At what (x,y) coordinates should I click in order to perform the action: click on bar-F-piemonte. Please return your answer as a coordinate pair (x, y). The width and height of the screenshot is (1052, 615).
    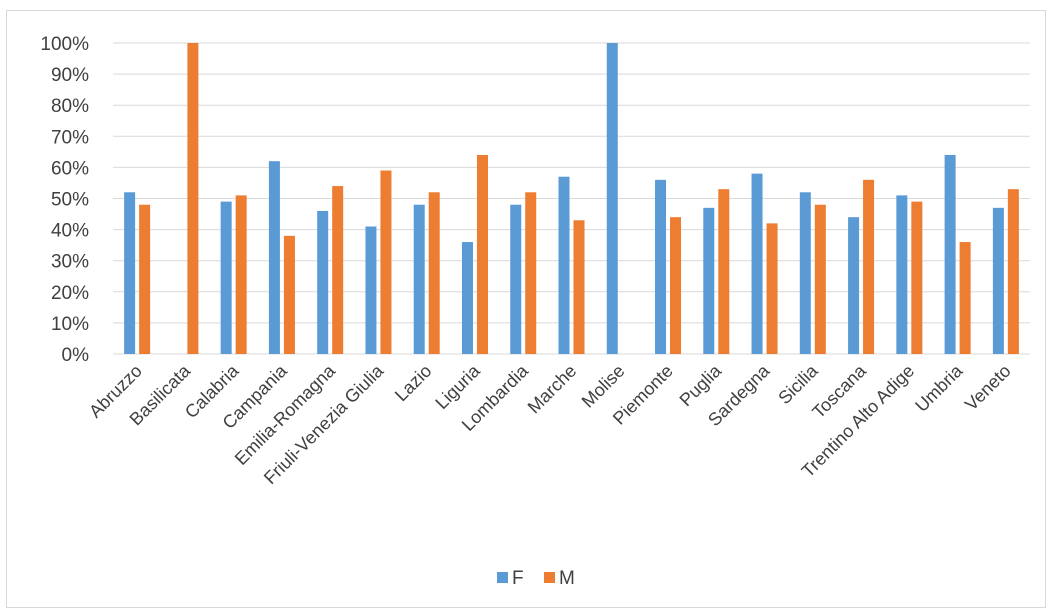
    Looking at the image, I should click on (661, 266).